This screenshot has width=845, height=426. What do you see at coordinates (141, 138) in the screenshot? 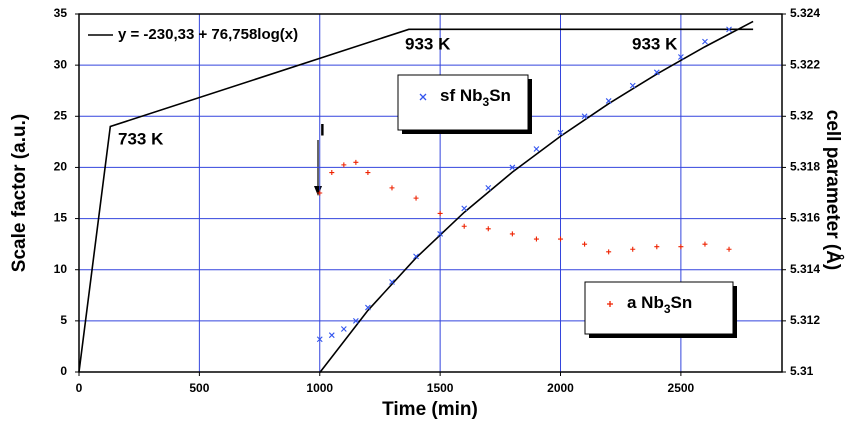
I see `annotation: 733 K` at bounding box center [141, 138].